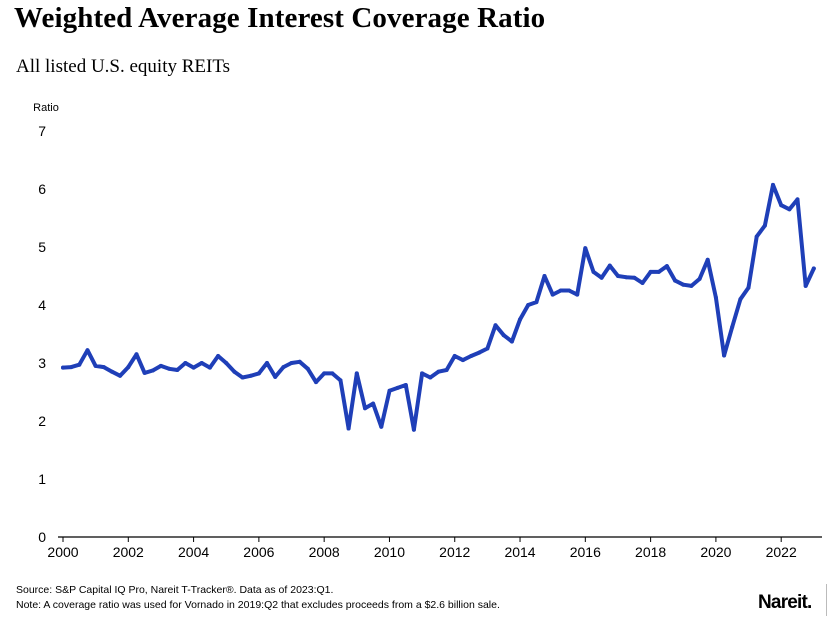 The height and width of the screenshot is (624, 837). I want to click on y-tick-label: 1, so click(42, 479).